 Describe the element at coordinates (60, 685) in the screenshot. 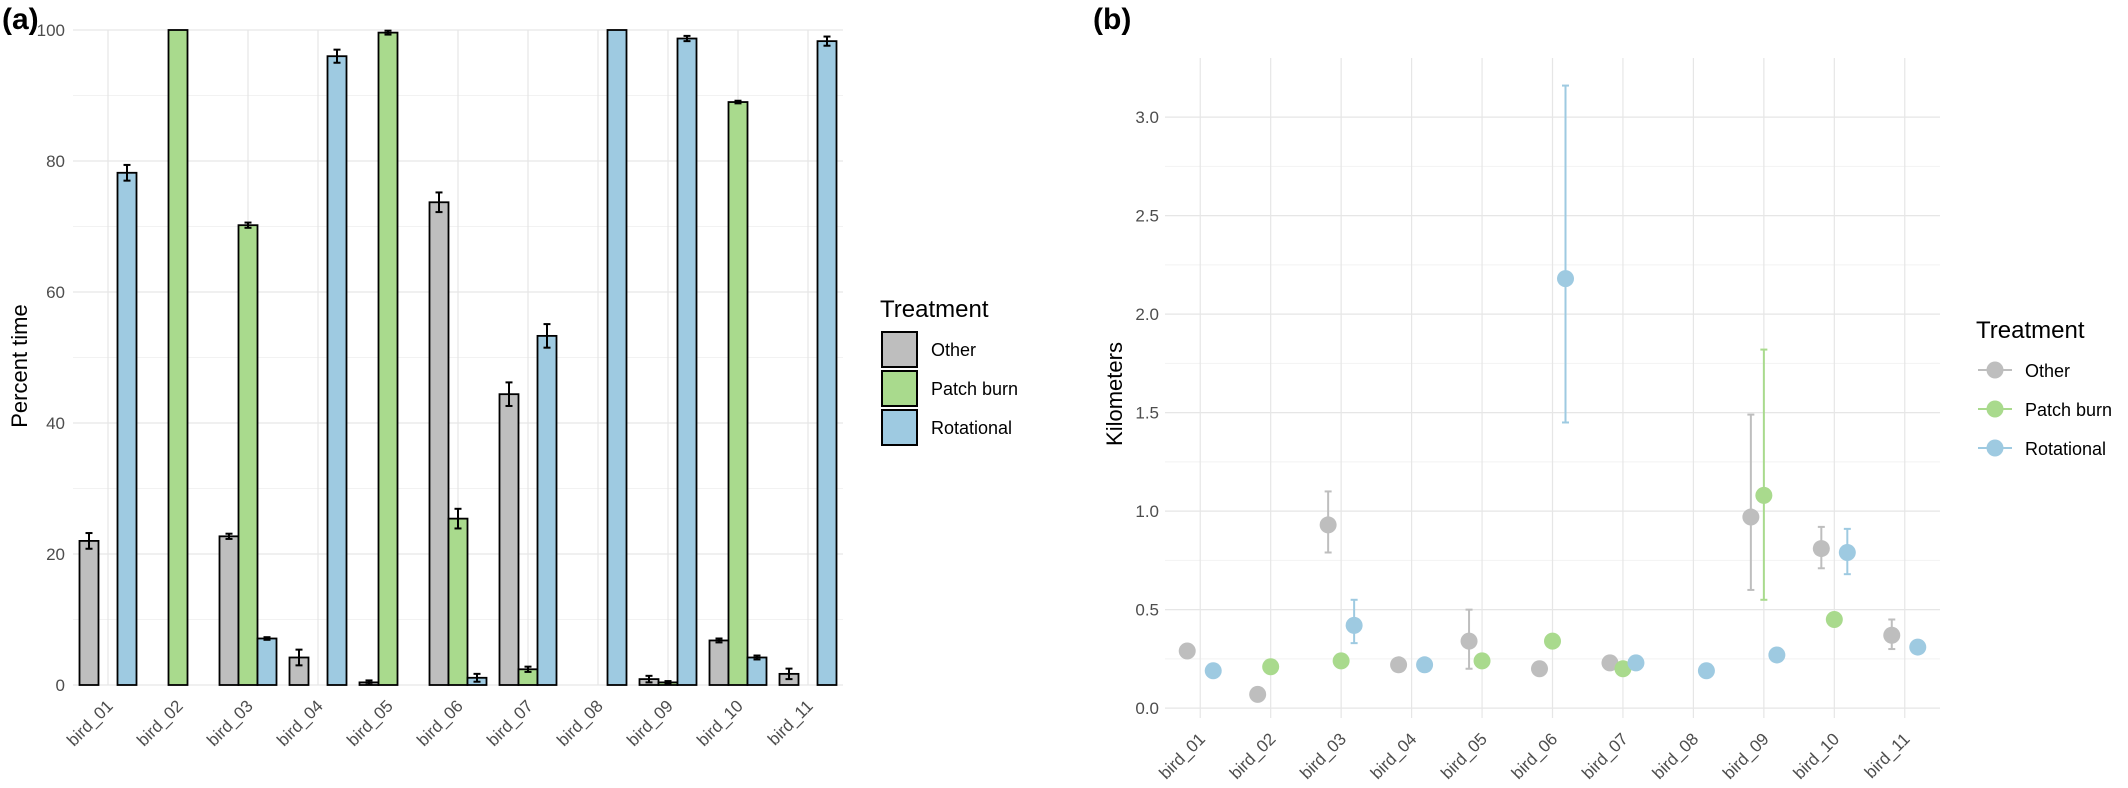

I see `y-tick-label: 0` at that location.